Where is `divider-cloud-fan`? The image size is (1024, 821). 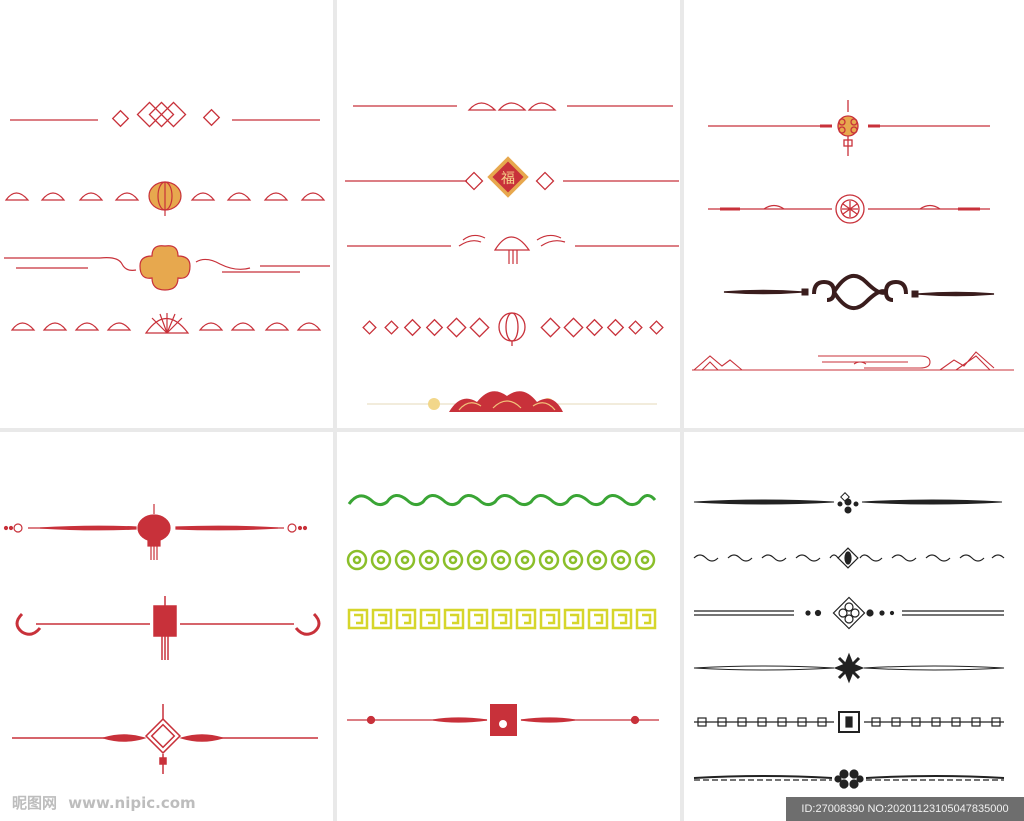
divider-cloud-fan is located at coordinates (513, 249).